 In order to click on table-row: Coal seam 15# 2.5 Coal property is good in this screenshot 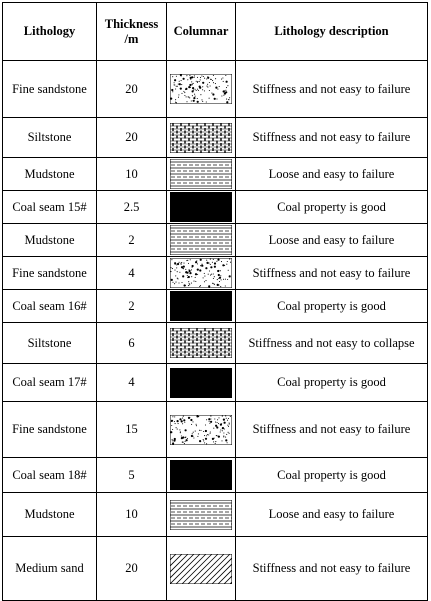, I will do `click(215, 207)`.